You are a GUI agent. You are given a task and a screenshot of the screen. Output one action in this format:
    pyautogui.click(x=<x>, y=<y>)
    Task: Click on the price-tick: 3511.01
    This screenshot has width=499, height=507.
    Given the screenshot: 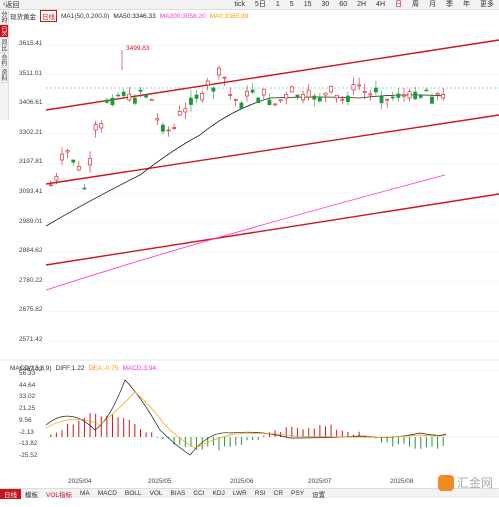 What is the action you would take?
    pyautogui.click(x=31, y=73)
    